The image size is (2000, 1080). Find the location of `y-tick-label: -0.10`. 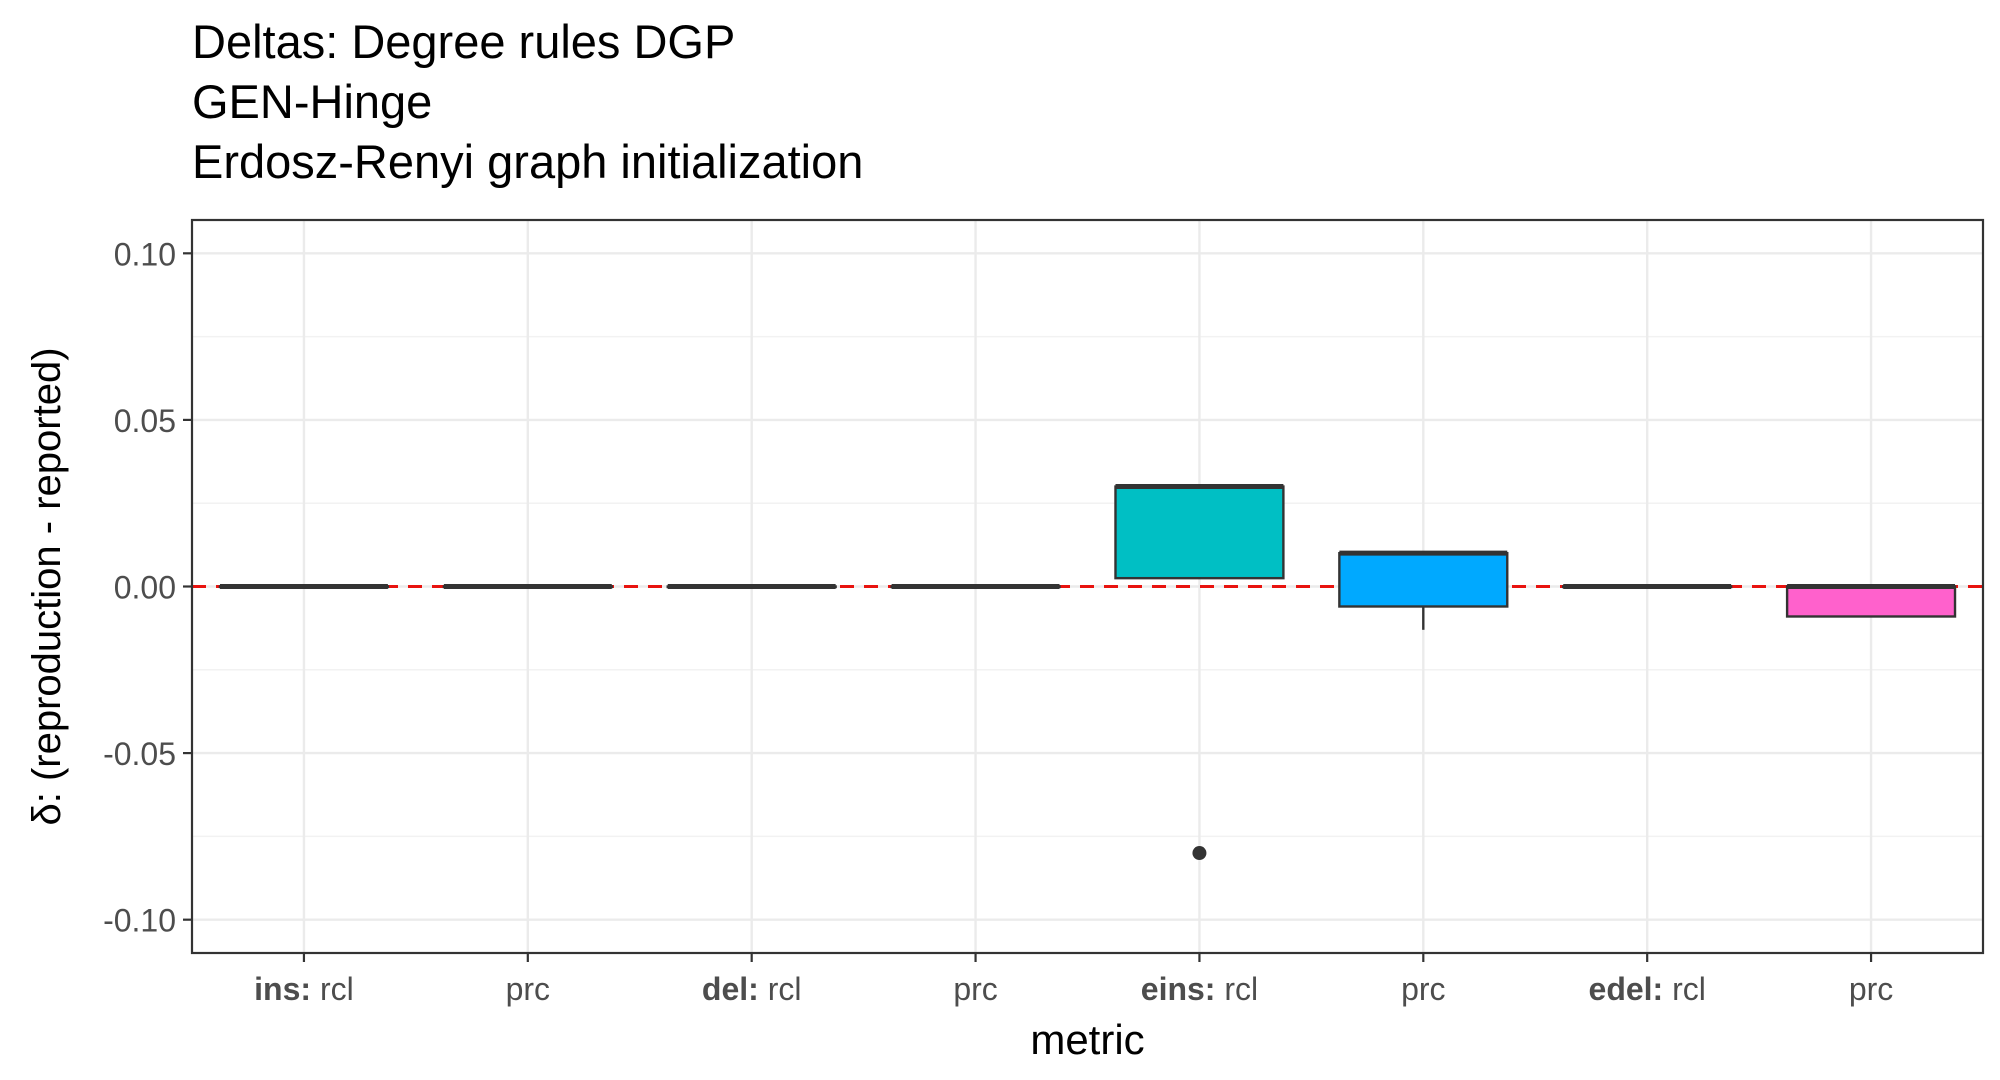

y-tick-label: -0.10 is located at coordinates (139, 921).